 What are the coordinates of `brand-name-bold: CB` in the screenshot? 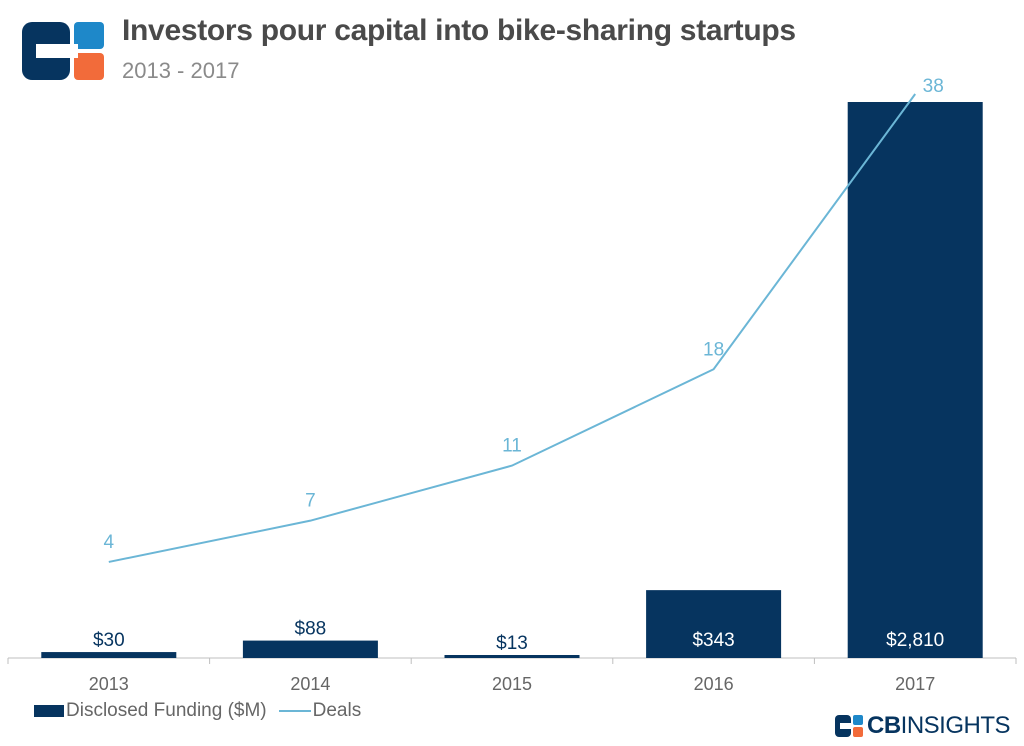 It's located at (883, 725).